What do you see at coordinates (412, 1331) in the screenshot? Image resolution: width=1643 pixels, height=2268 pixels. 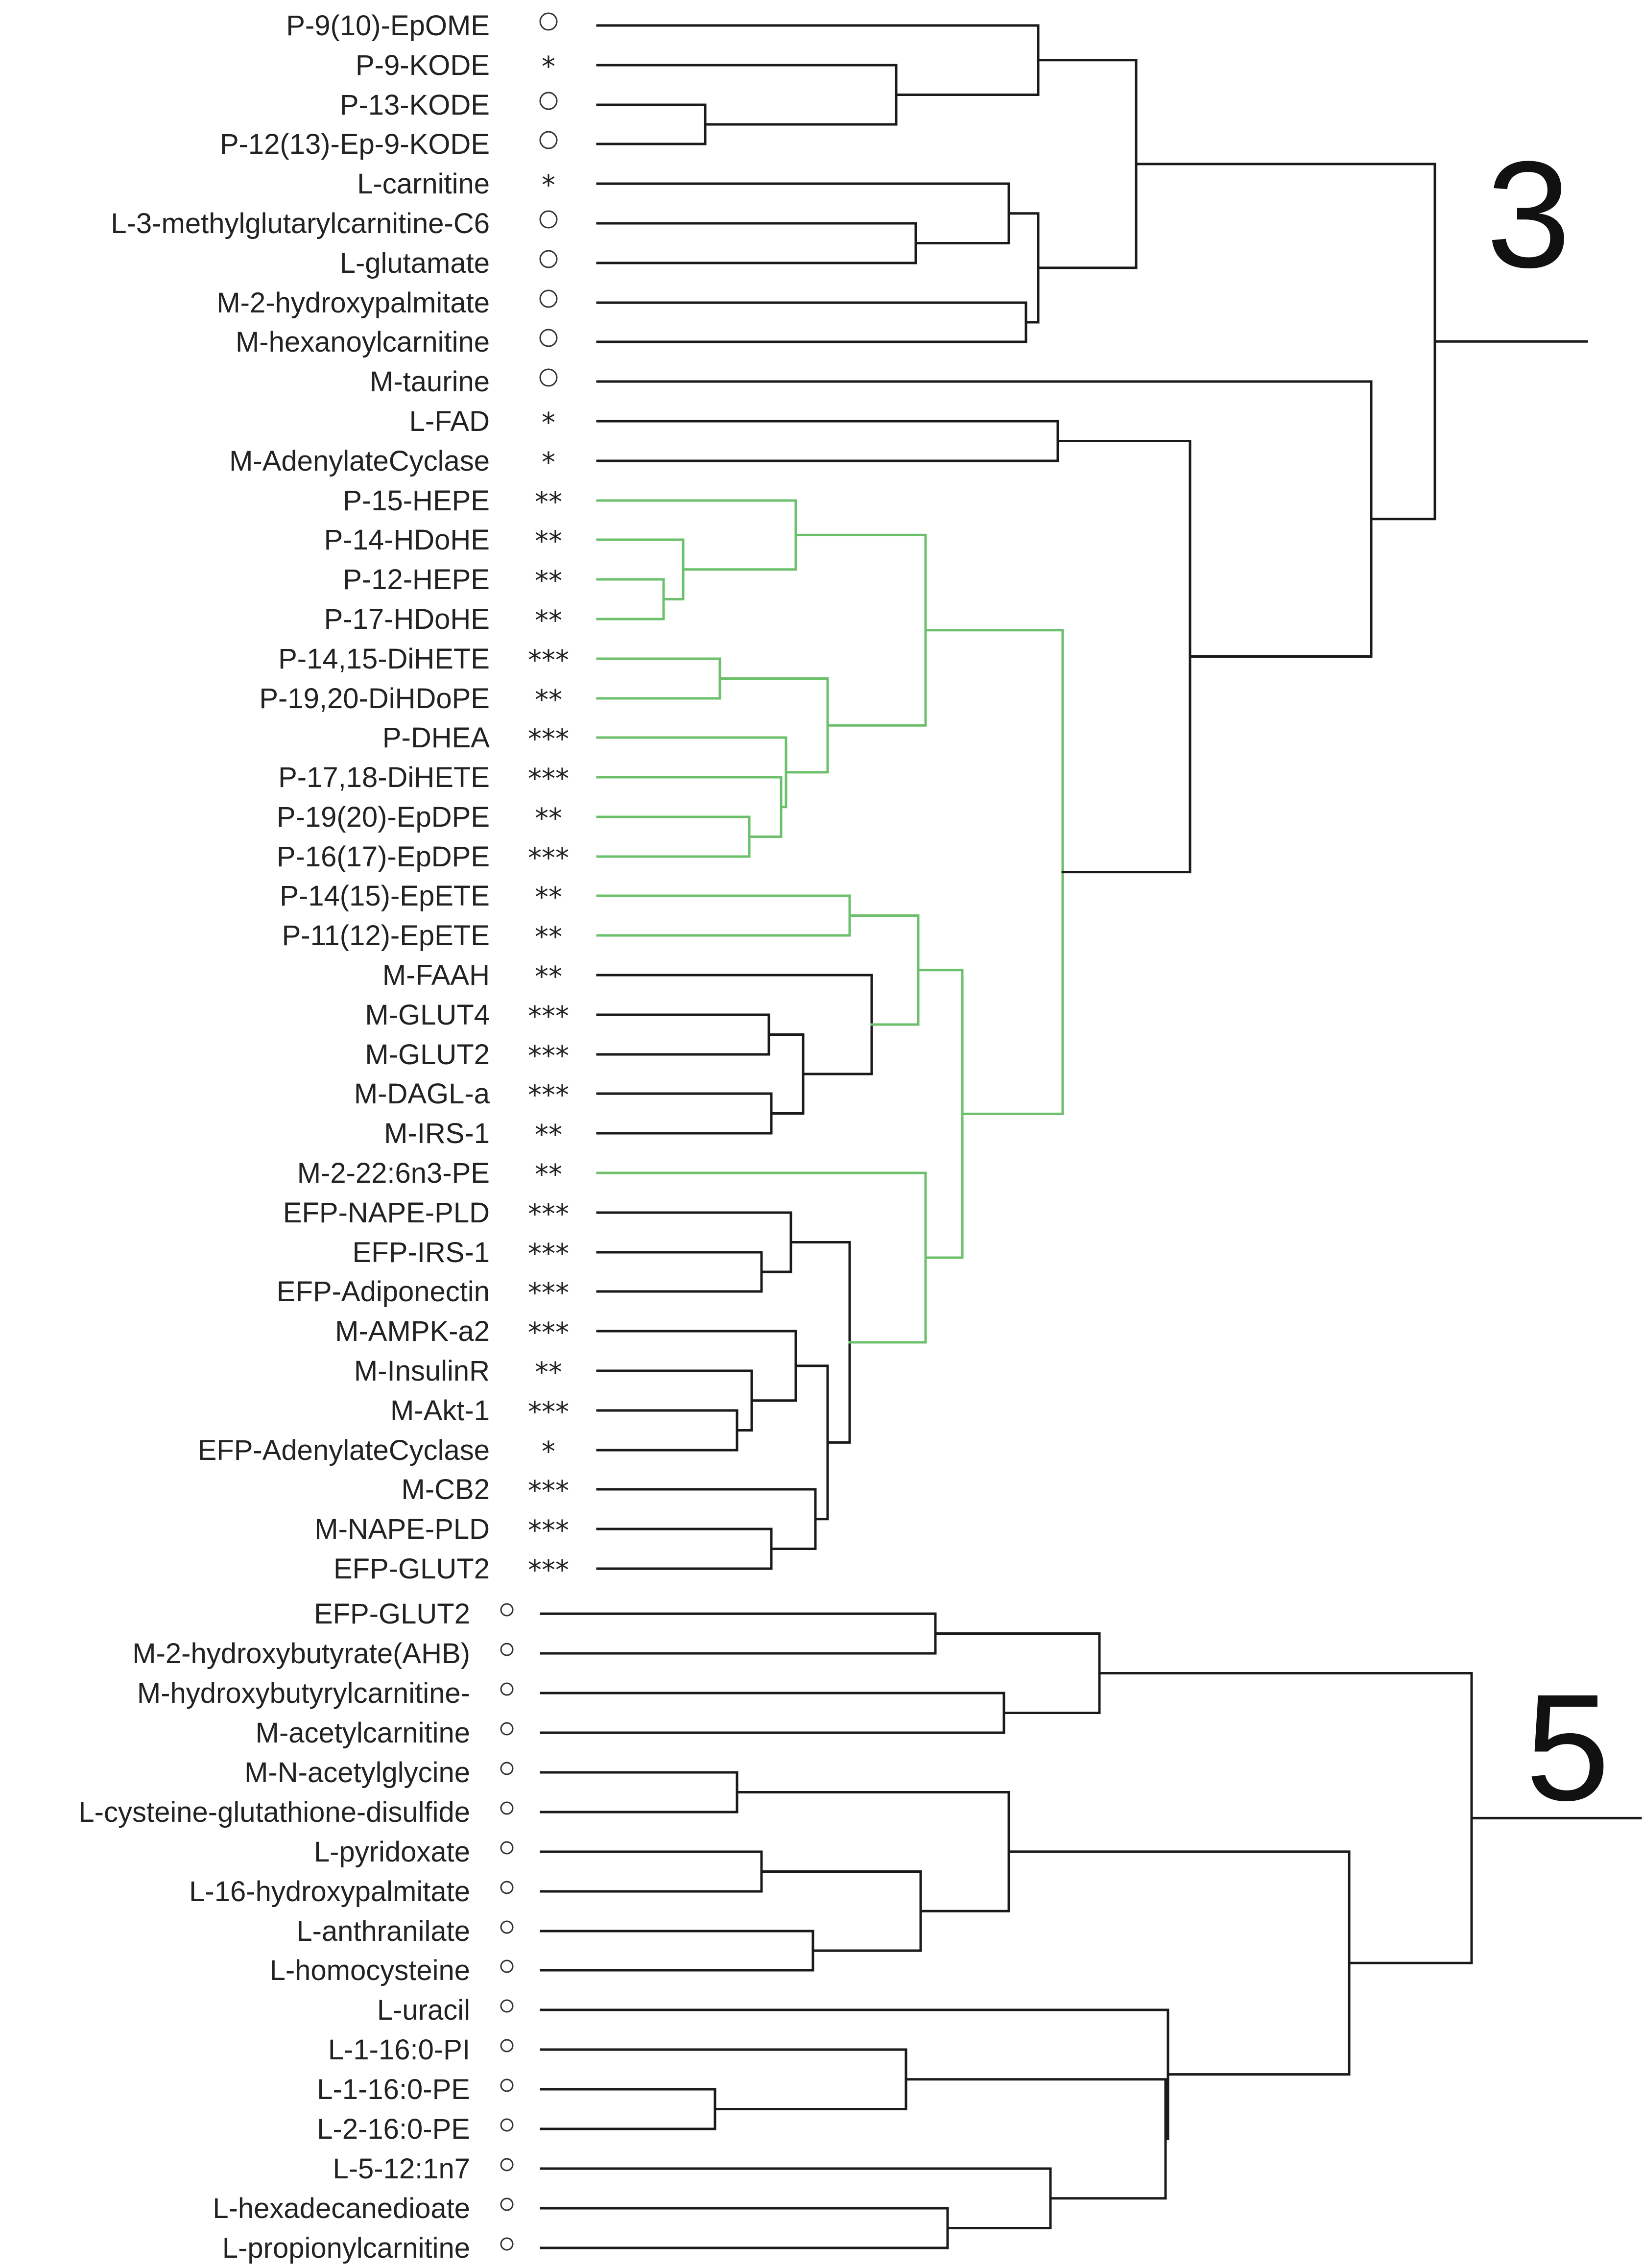 I see `leaf-label: M-AMPK-a2` at bounding box center [412, 1331].